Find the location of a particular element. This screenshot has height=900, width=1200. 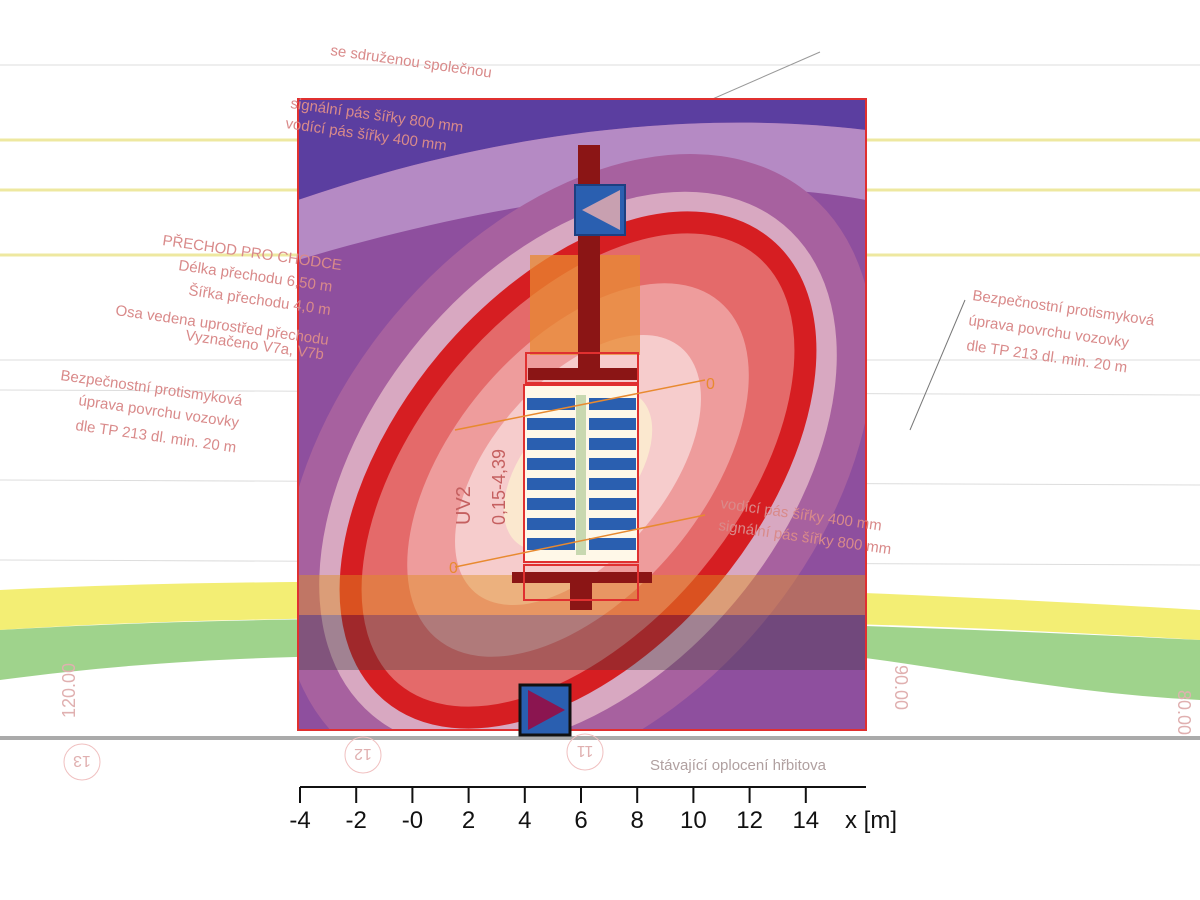

scale-label: -2 is located at coordinates (356, 820).